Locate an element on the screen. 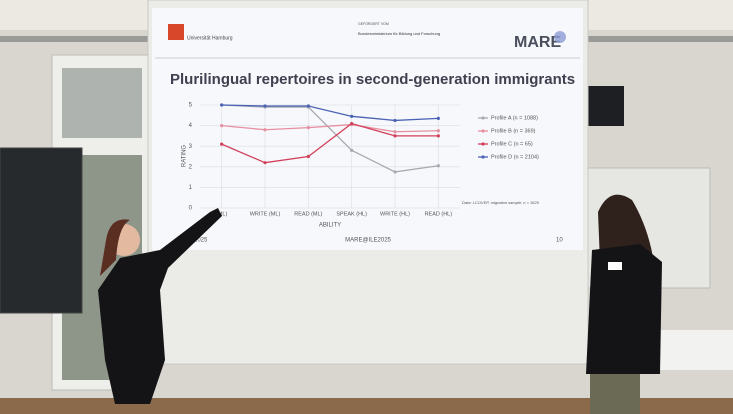  hair is located at coordinates (115, 247).